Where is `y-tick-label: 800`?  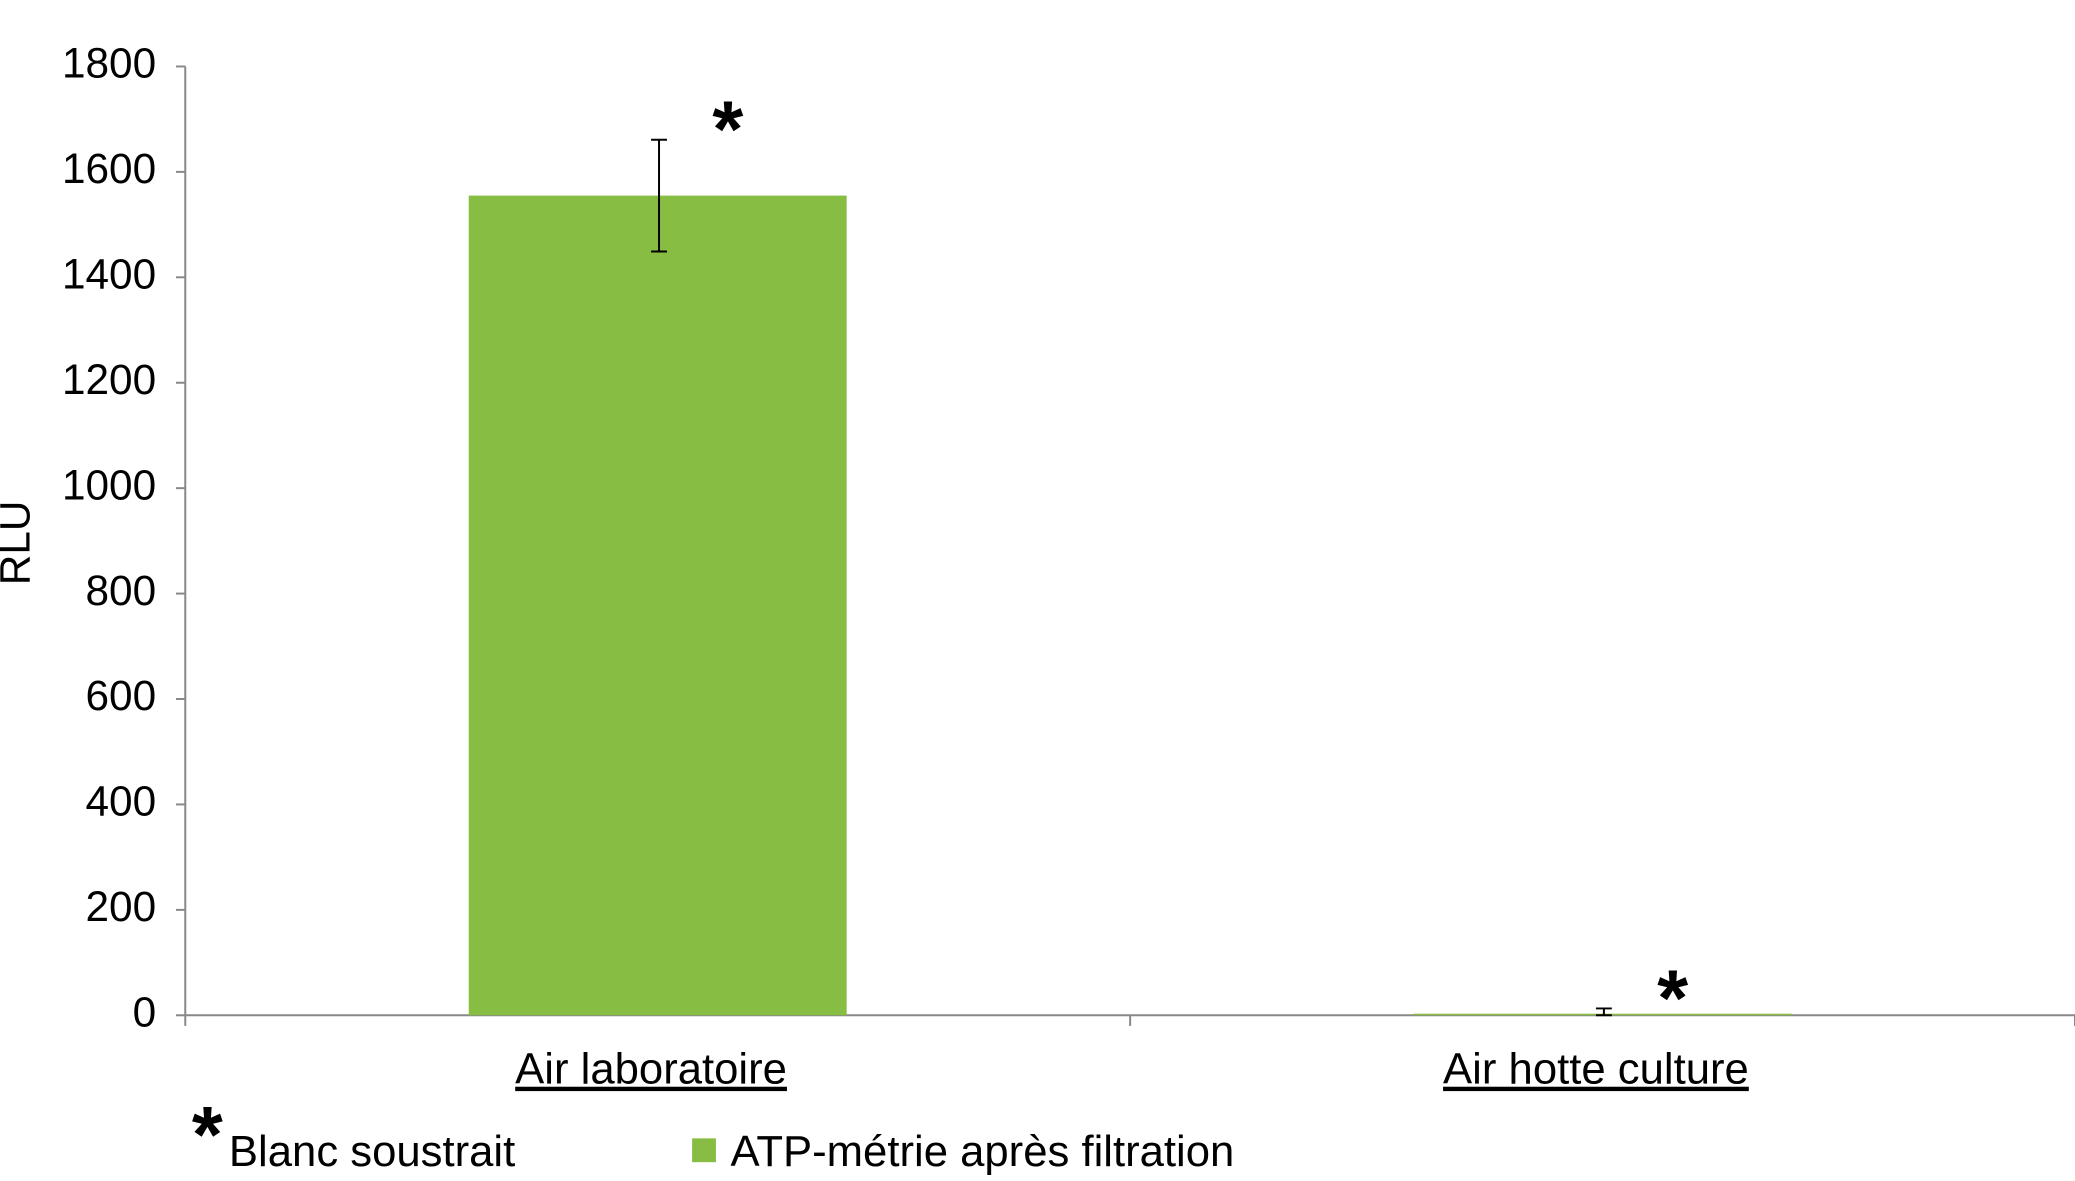
y-tick-label: 800 is located at coordinates (121, 590).